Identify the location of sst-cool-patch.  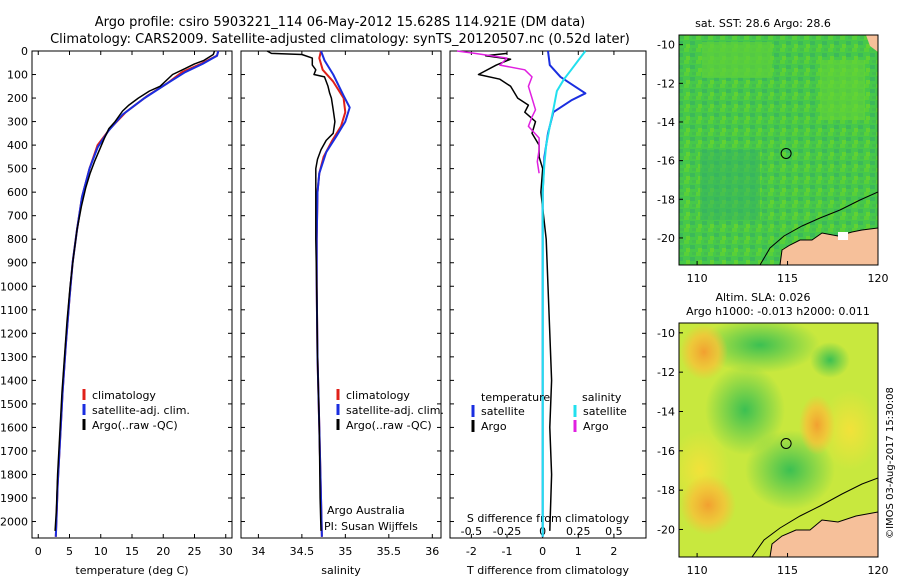
(730, 185).